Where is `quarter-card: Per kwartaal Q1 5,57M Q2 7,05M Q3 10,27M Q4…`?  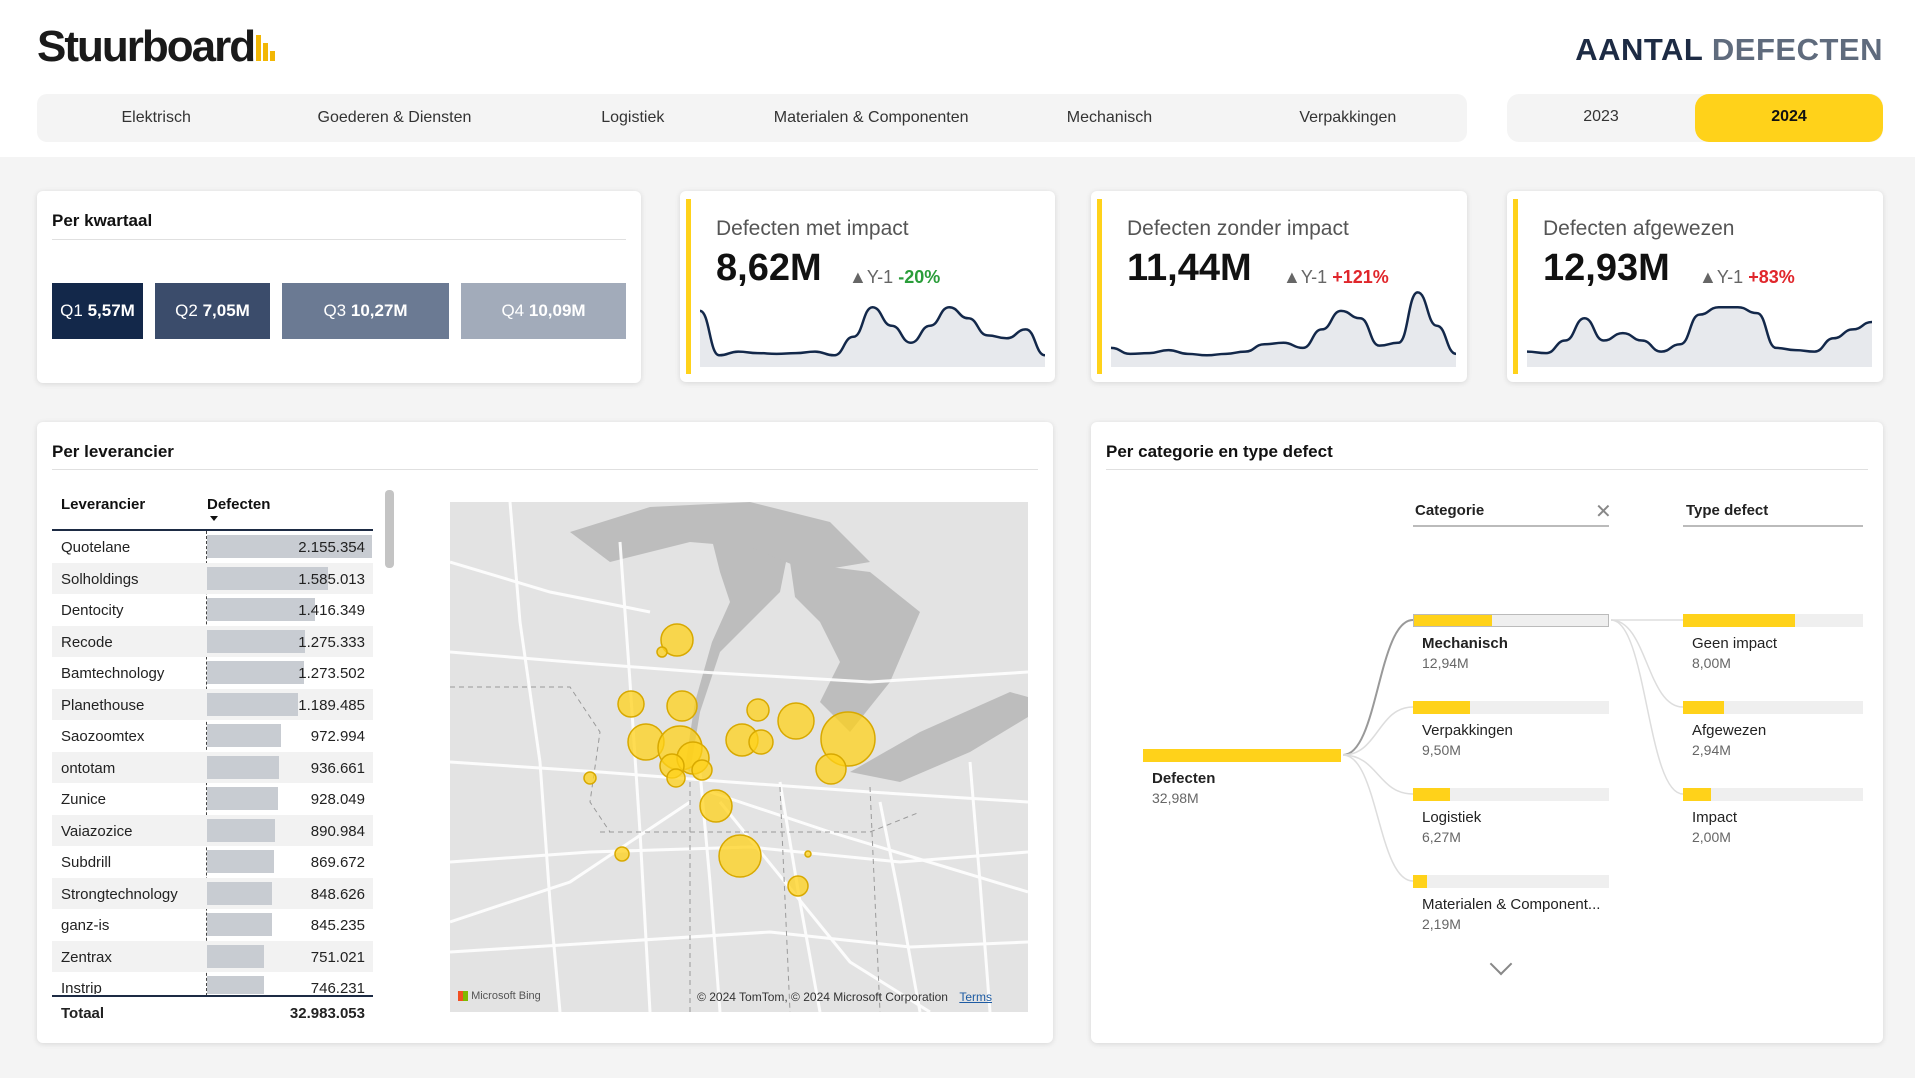 quarter-card: Per kwartaal Q1 5,57M Q2 7,05M Q3 10,27M Q4… is located at coordinates (339, 287).